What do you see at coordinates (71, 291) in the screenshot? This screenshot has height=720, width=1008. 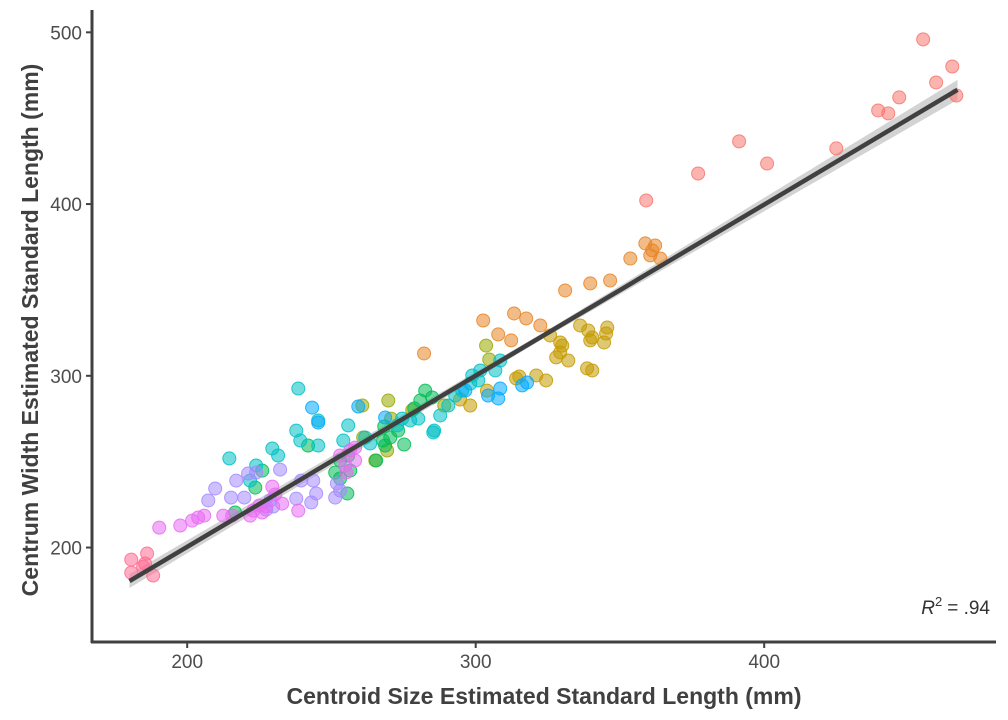 I see `y-ticks: 200 300 400 500` at bounding box center [71, 291].